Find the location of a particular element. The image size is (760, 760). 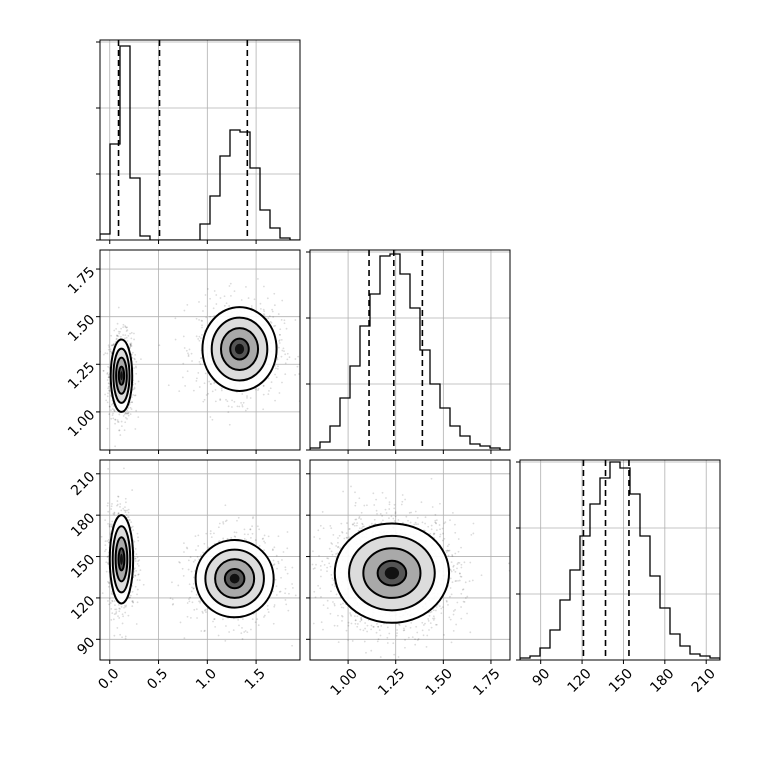

histogram-grid is located at coordinates (620, 560).